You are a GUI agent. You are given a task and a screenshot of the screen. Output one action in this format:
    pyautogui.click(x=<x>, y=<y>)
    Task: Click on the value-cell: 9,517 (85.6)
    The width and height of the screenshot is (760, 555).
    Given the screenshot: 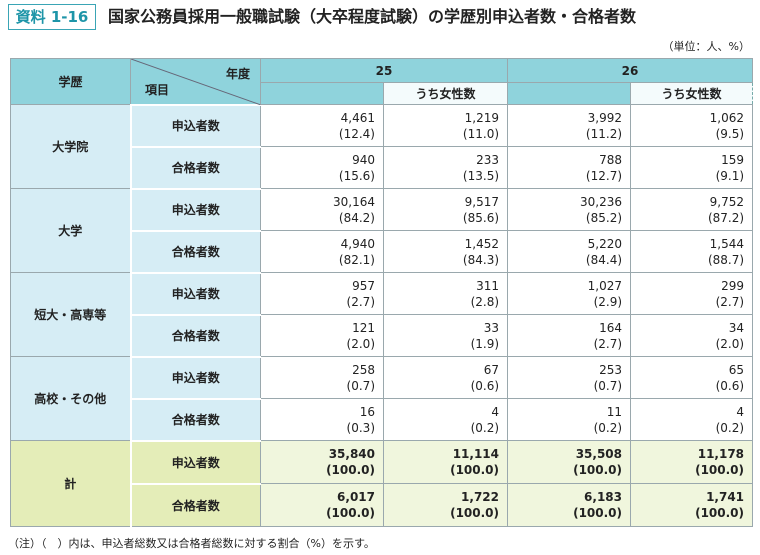 What is the action you would take?
    pyautogui.click(x=445, y=209)
    